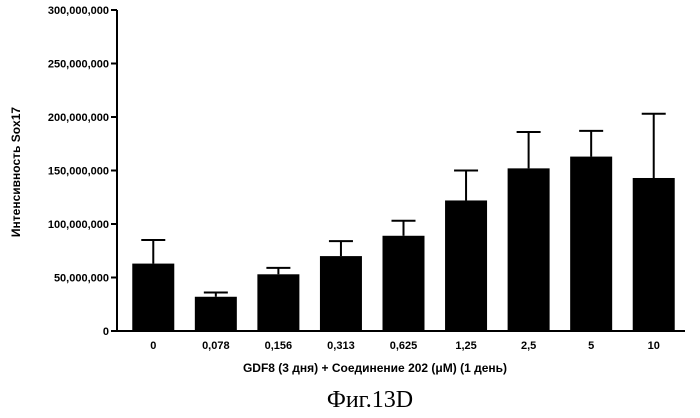 This screenshot has width=700, height=418. I want to click on x-axis-ticks: 0 0,078 0,156 0,313 0,625 1,25 2,5 5 10, so click(405, 346).